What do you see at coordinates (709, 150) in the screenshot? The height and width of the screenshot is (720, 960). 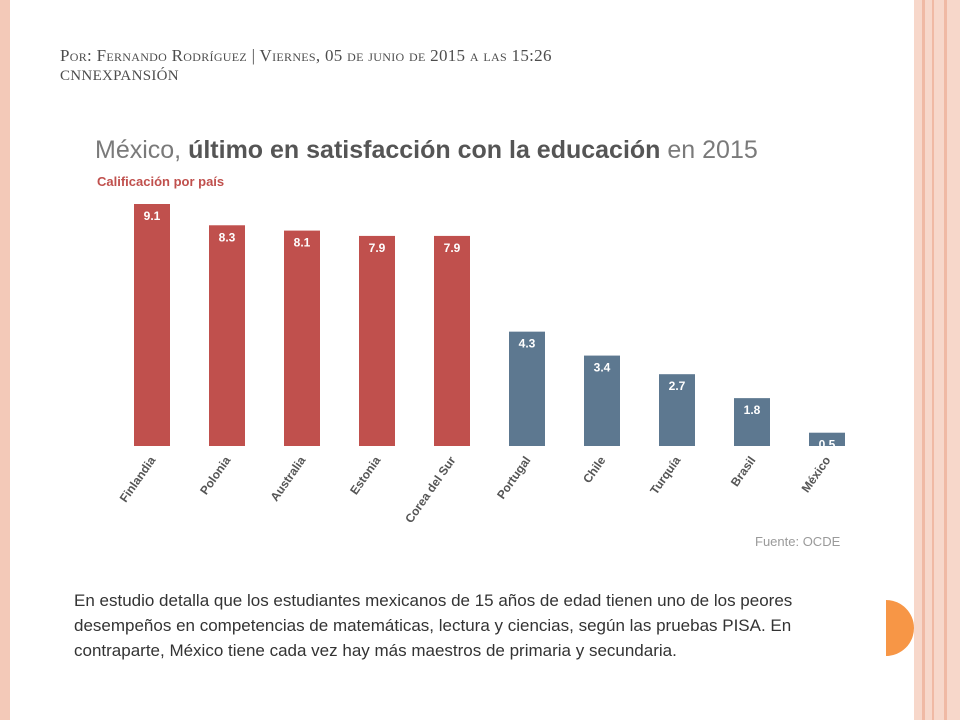 I see `chart-title-suffix: en 2015` at bounding box center [709, 150].